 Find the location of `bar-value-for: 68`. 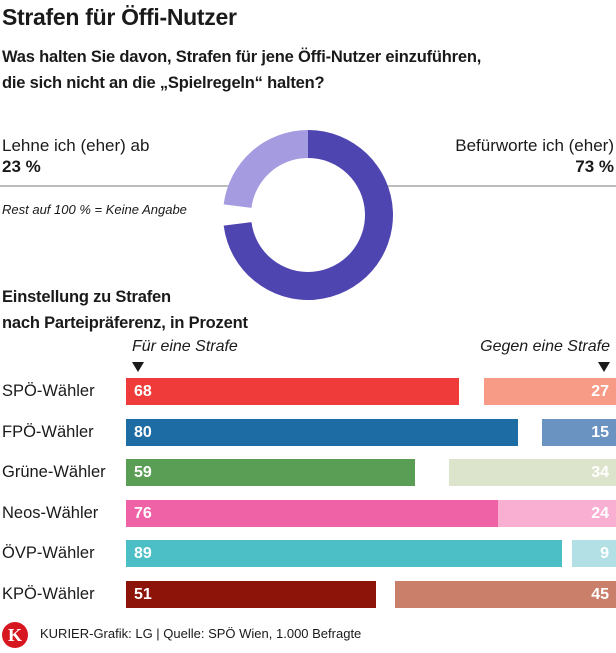

bar-value-for: 68 is located at coordinates (143, 391).